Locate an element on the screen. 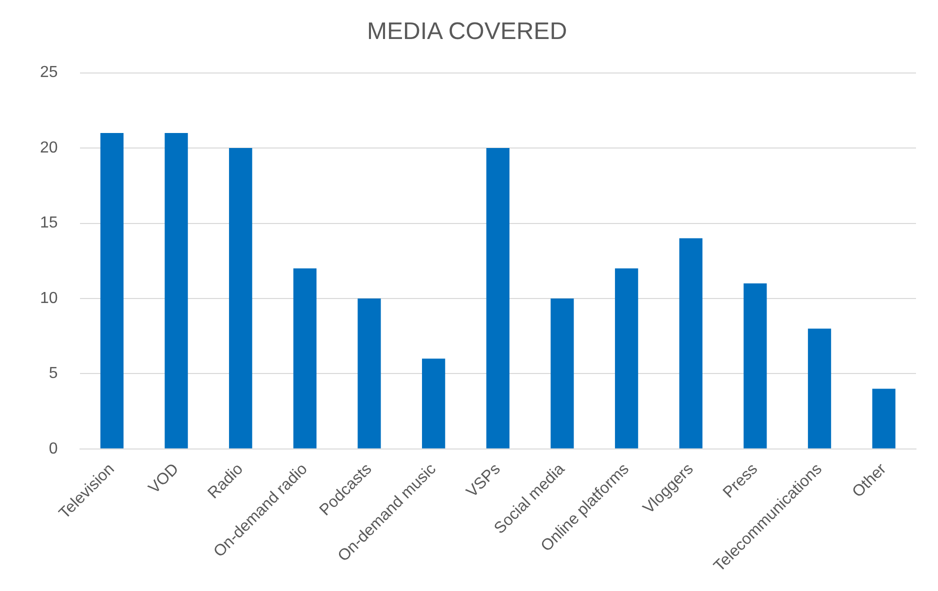 This screenshot has width=938, height=591. y-tick-label: 25 is located at coordinates (49, 73).